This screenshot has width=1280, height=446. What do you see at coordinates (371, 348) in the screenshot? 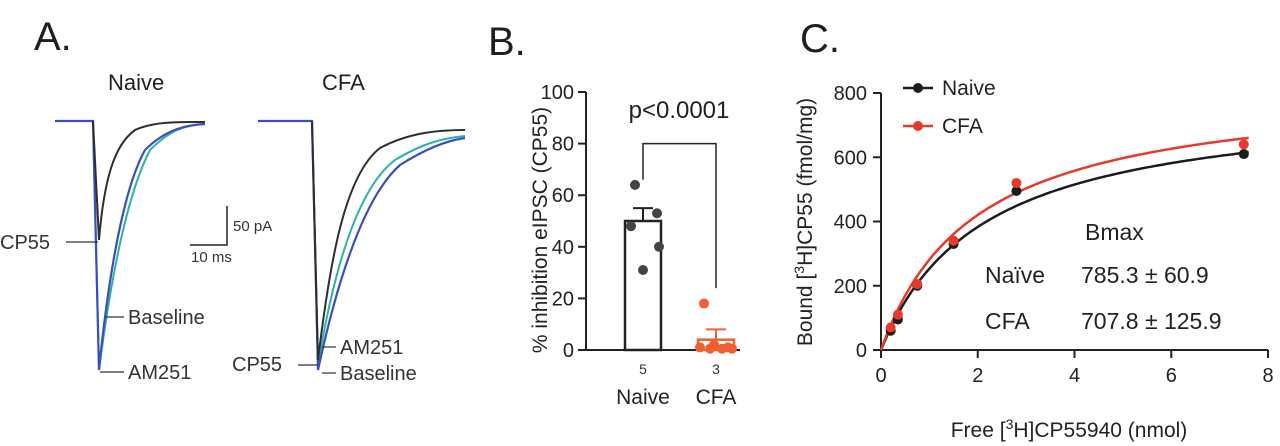
I see `cfa-label-am251: AM251` at bounding box center [371, 348].